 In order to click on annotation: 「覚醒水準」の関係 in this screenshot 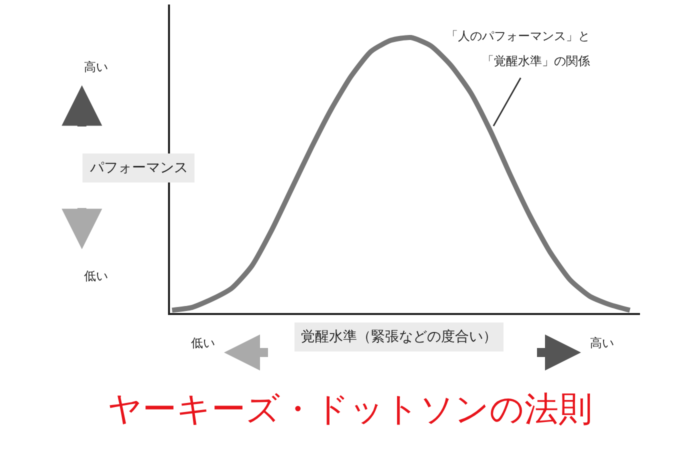, I will do `click(536, 61)`.